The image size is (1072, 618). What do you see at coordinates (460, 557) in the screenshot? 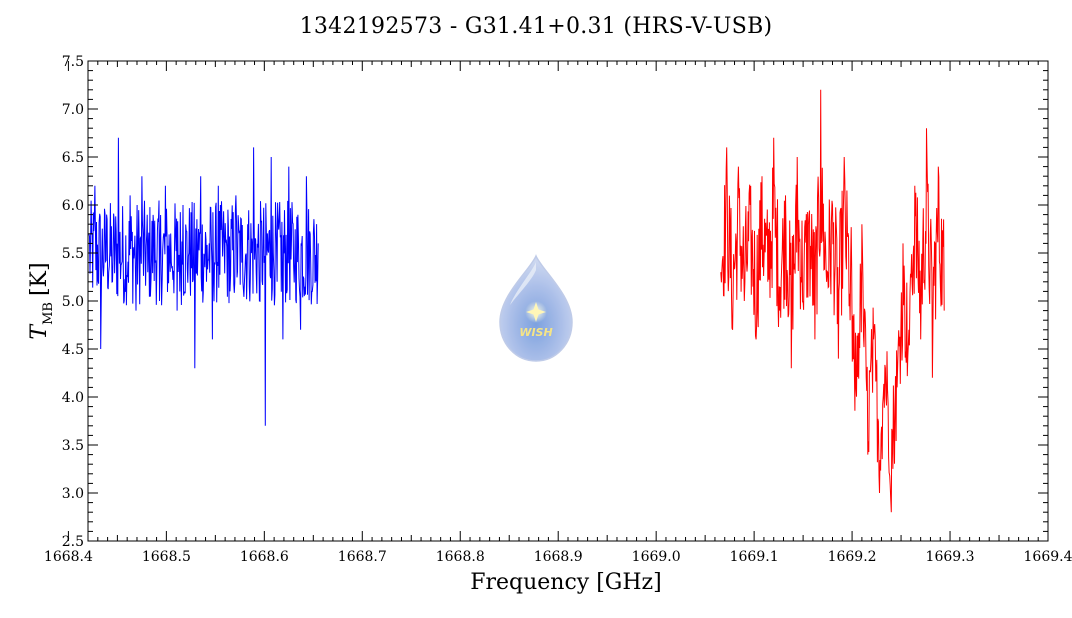
I see `x-tick-label: 1668.8` at bounding box center [460, 557].